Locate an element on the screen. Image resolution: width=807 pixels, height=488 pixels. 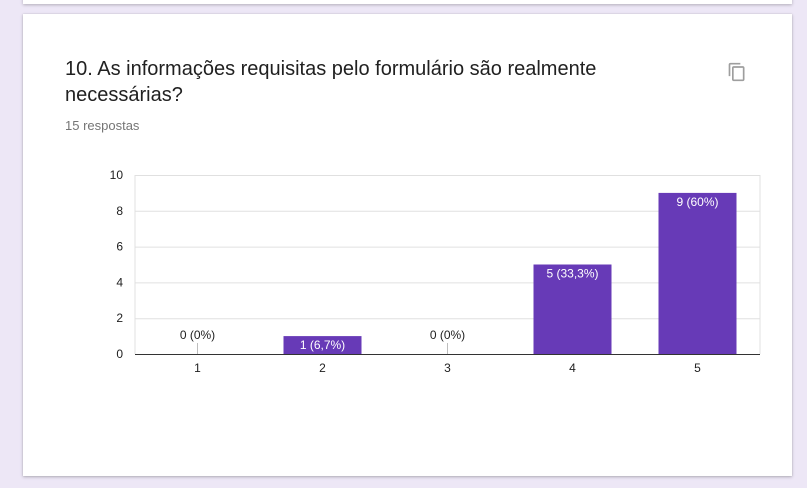
data-label: 5 (33,3%) is located at coordinates (572, 274).